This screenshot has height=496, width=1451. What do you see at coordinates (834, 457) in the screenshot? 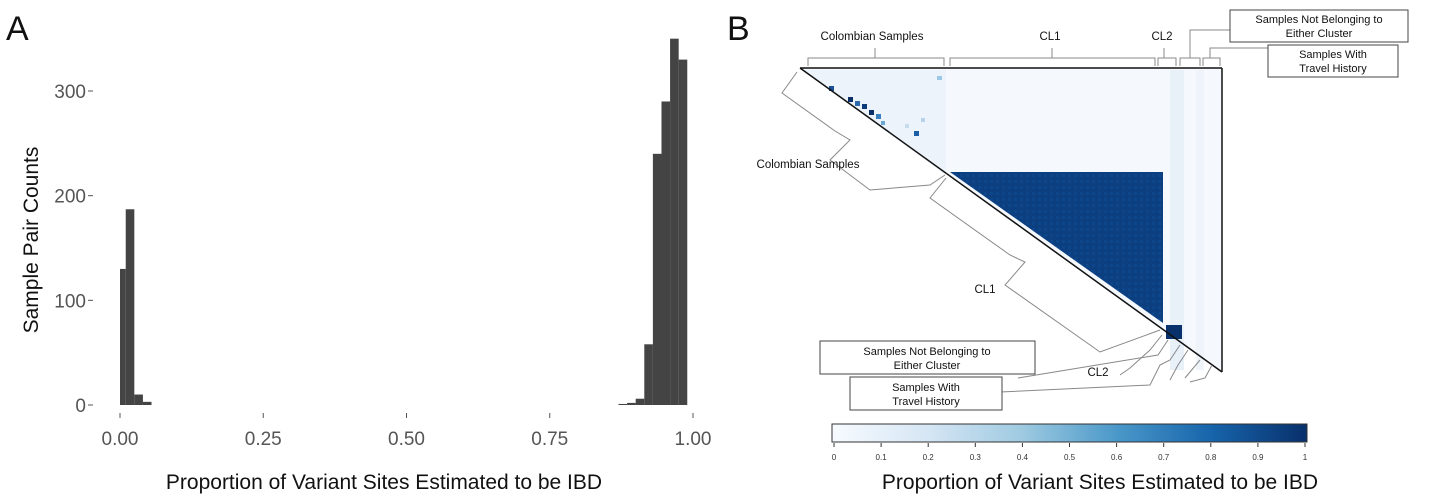
I see `colorbar-tick-label: 0` at bounding box center [834, 457].